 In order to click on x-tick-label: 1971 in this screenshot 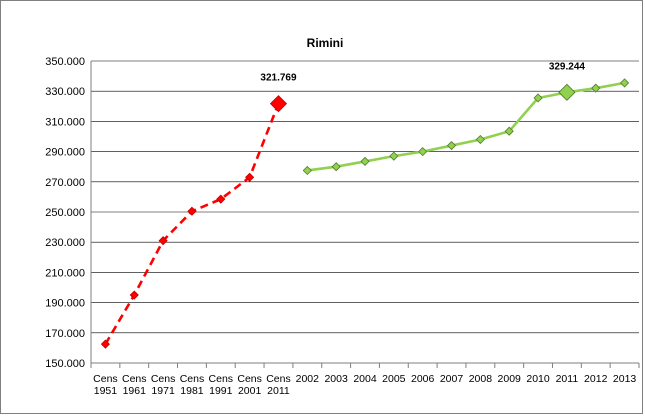, I will do `click(163, 391)`.